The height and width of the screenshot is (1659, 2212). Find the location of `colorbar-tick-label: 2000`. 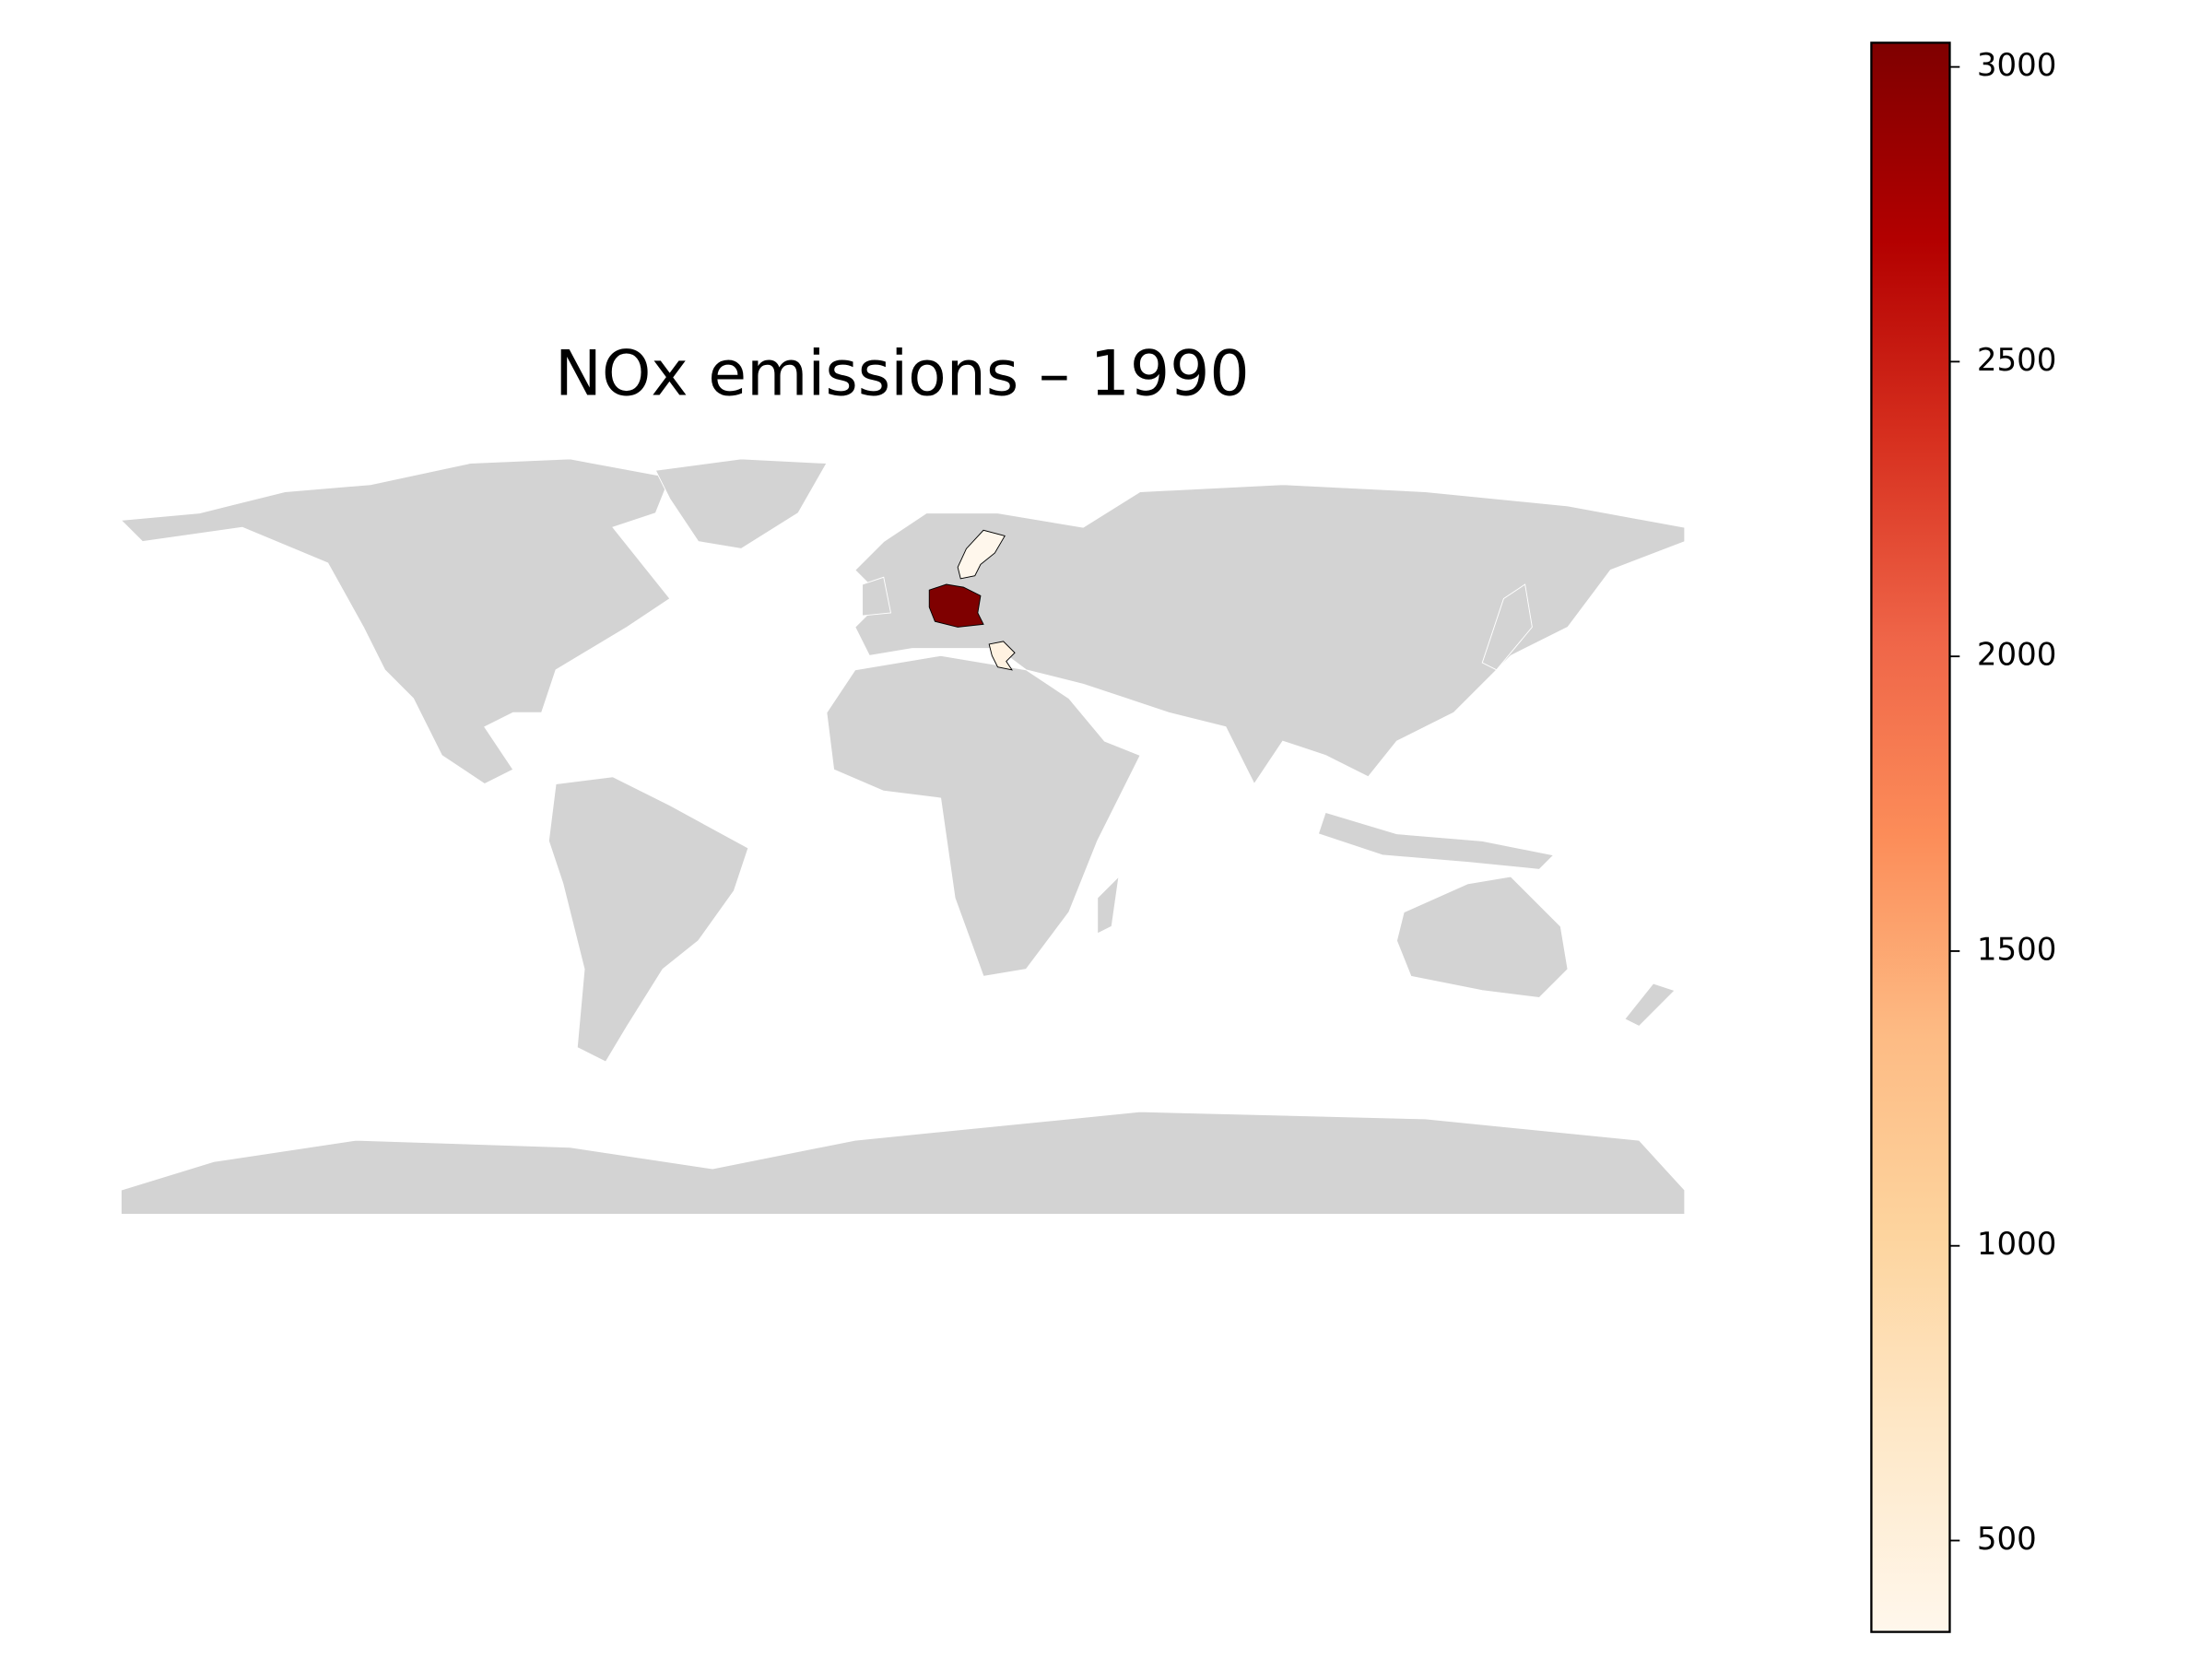

colorbar-tick-label: 2000 is located at coordinates (2017, 655).